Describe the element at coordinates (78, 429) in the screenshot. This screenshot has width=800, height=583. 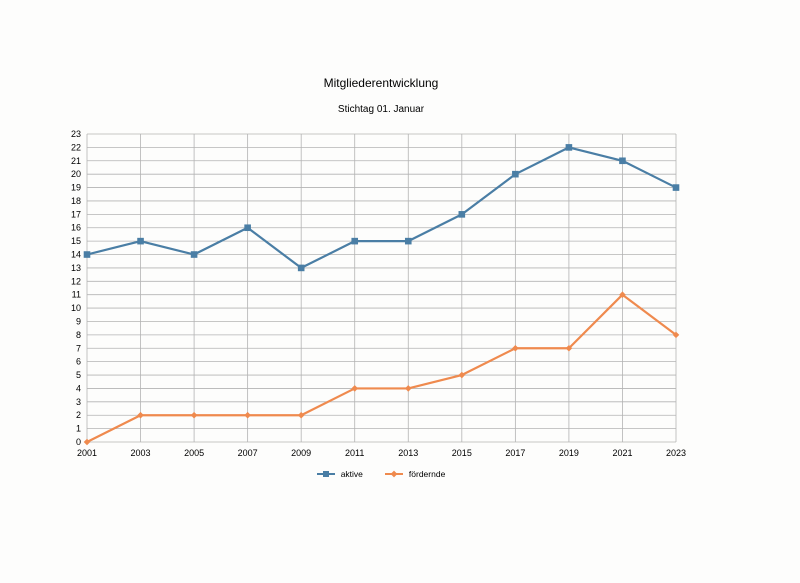
I see `y-tick-label: 1` at that location.